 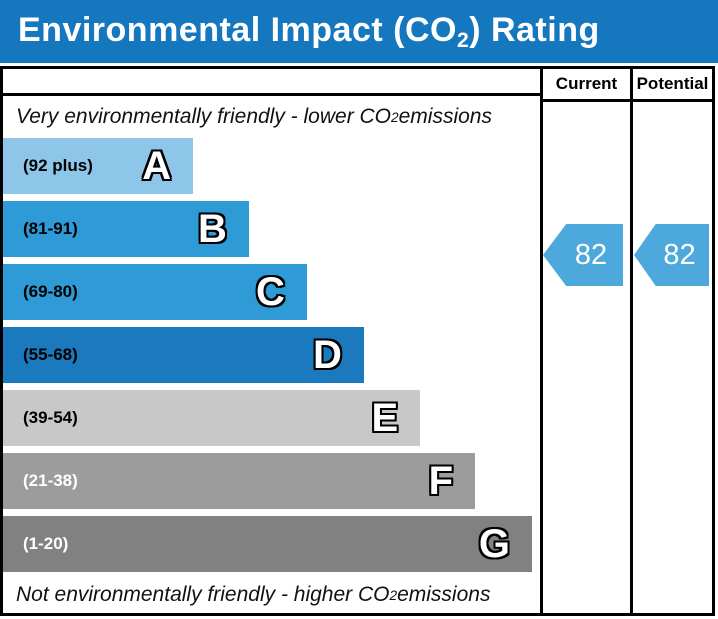 What do you see at coordinates (212, 418) in the screenshot?
I see `band-row-e: (39-54) E` at bounding box center [212, 418].